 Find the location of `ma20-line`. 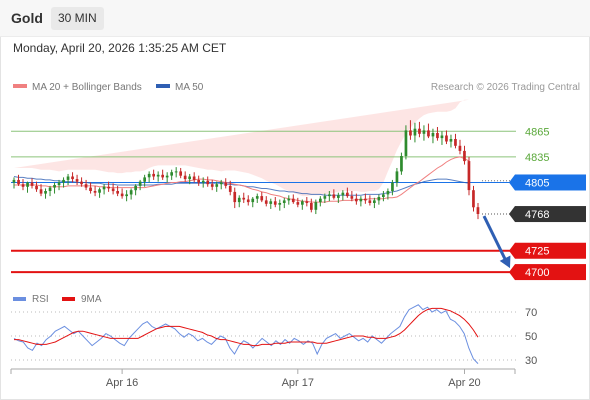

ma20-line is located at coordinates (242, 179).